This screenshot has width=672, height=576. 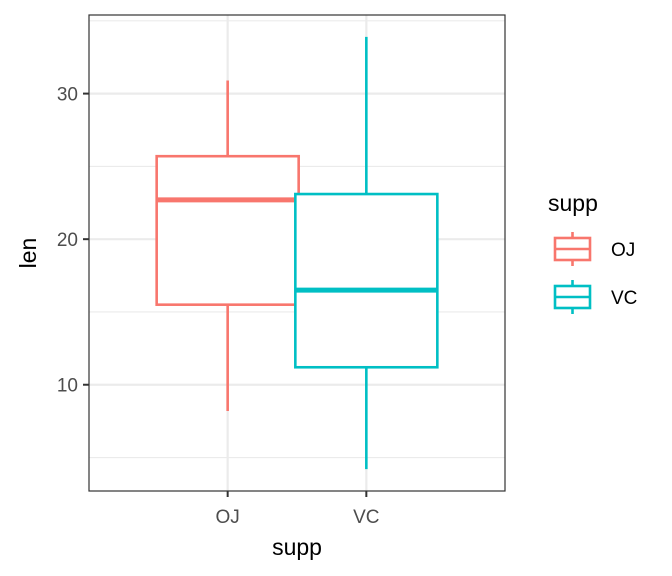 What do you see at coordinates (297, 547) in the screenshot?
I see `x-axis-title: supp` at bounding box center [297, 547].